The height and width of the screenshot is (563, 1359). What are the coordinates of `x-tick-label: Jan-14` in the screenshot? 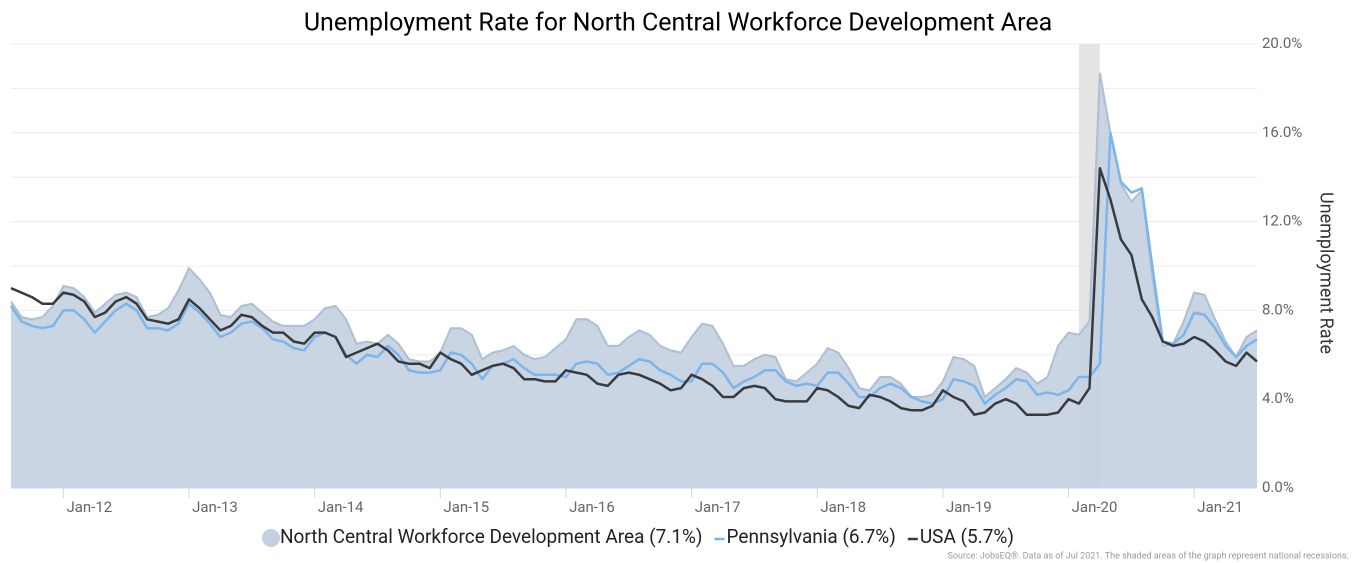 It's located at (341, 507).